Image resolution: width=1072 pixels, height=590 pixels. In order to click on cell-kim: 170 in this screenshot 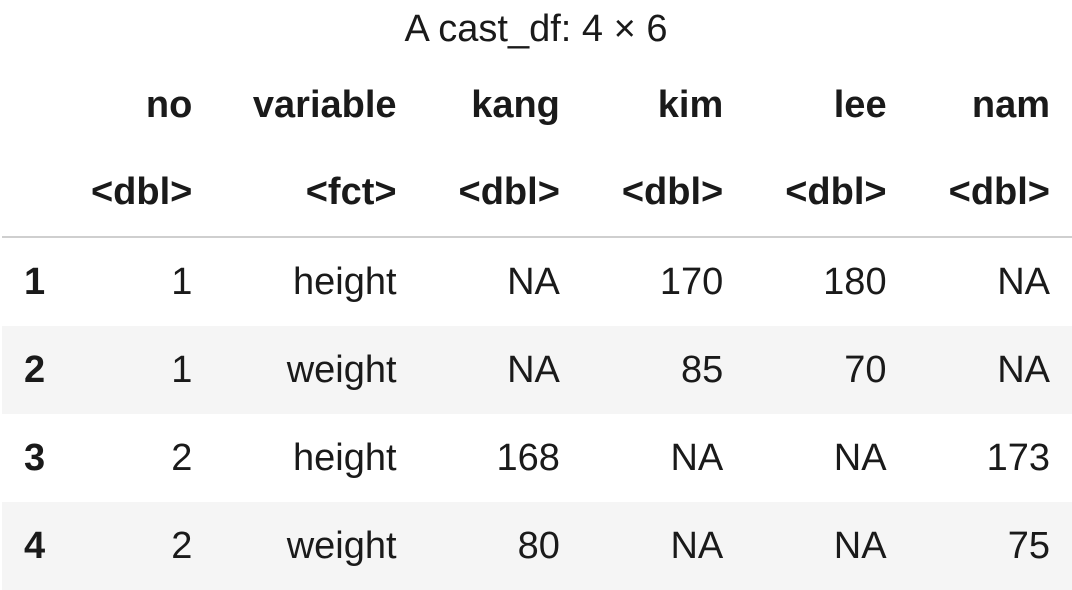, I will do `click(691, 281)`.